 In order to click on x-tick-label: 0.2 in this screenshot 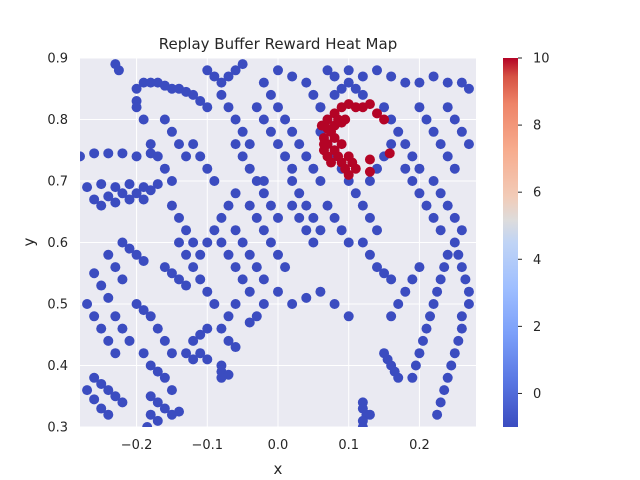, I will do `click(419, 445)`.